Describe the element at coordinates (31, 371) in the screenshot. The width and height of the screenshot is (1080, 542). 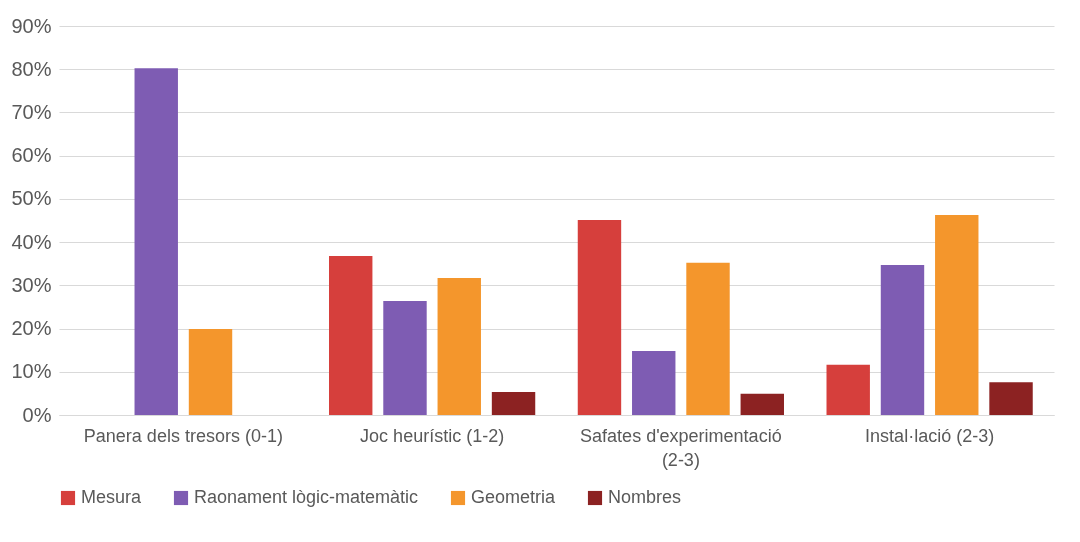
I see `y-tick-label: 10%` at that location.